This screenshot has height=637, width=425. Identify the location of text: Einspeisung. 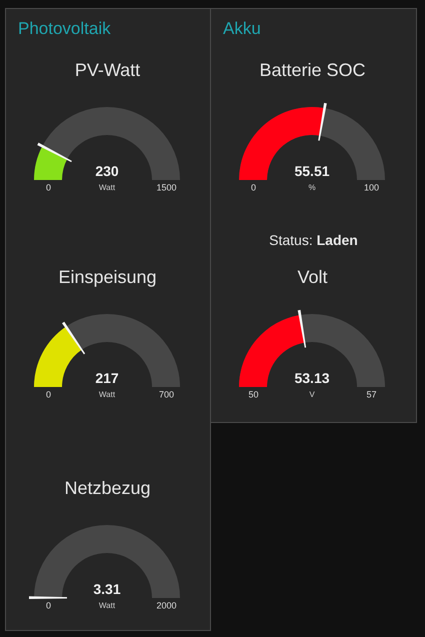
(107, 277).